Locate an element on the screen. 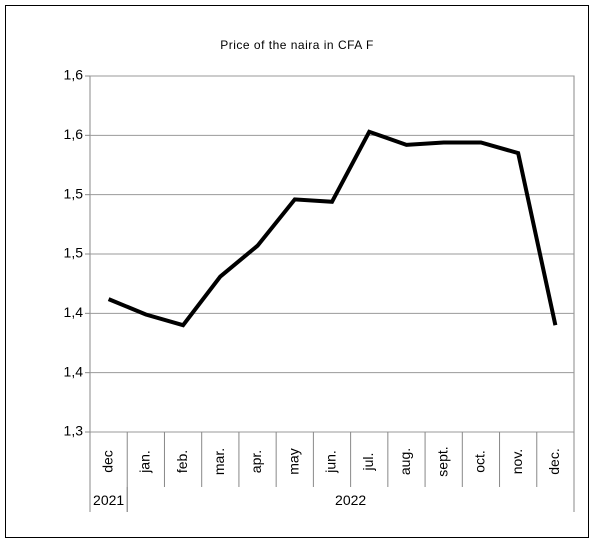  x-tick-label: jul. is located at coordinates (368, 462).